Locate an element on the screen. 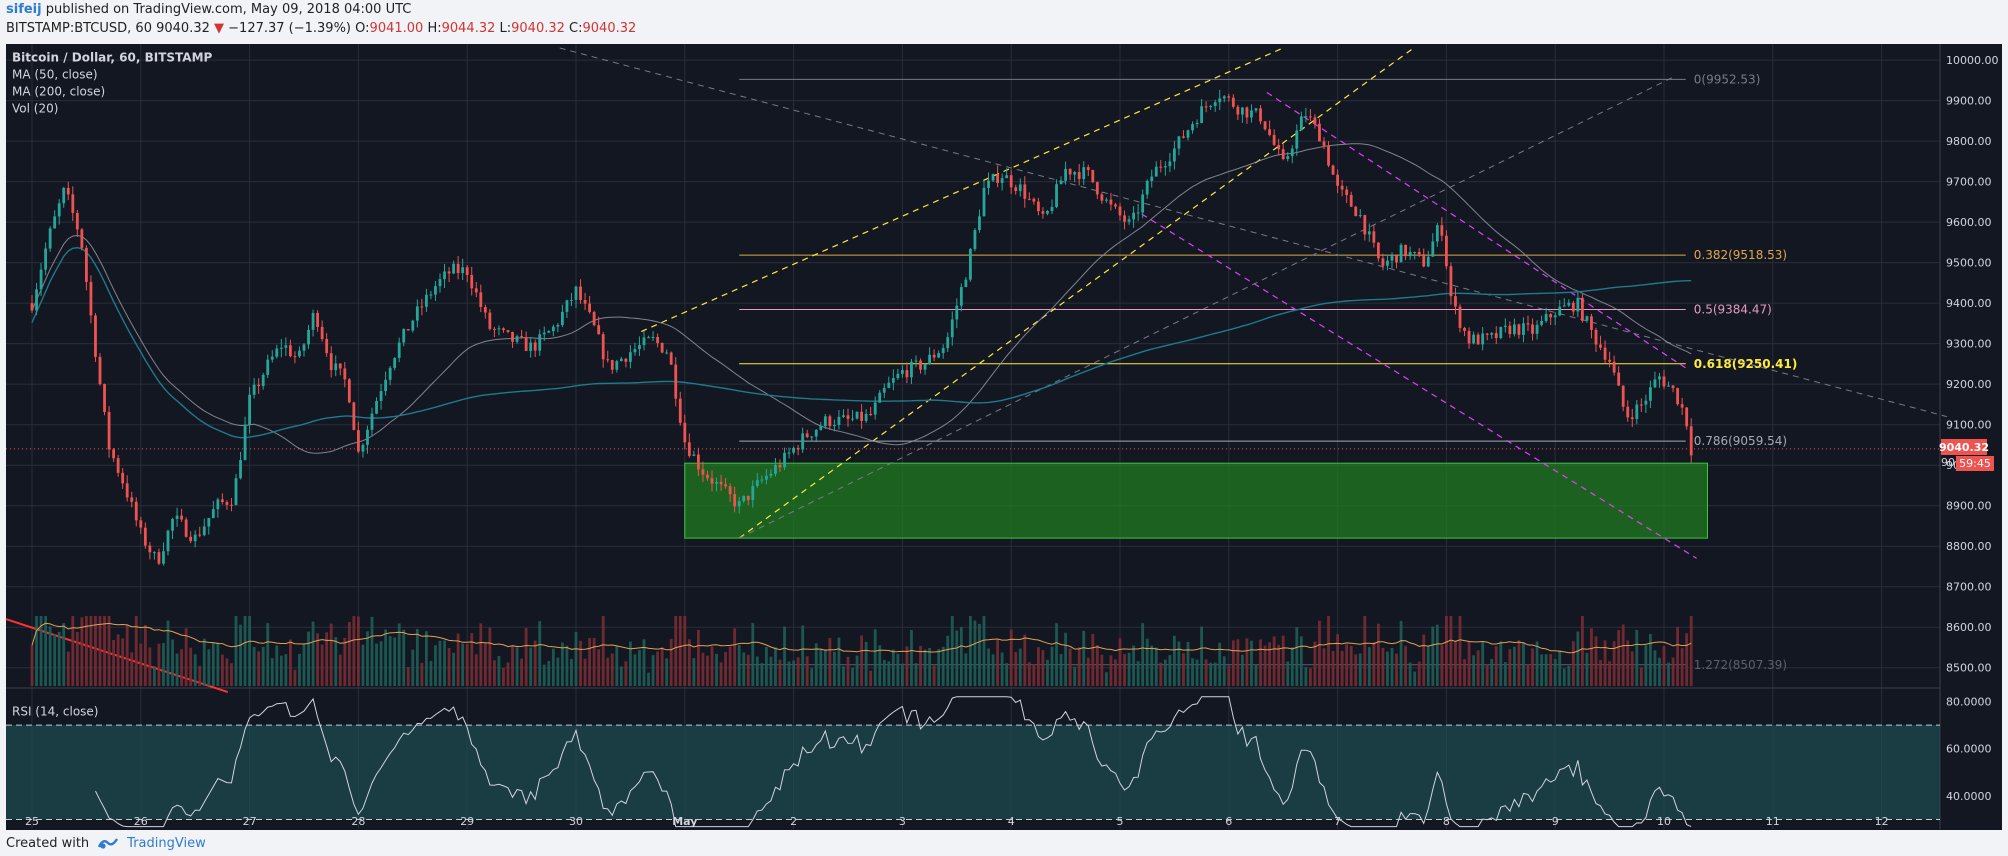  tradingview-link: TradingView is located at coordinates (166, 843).